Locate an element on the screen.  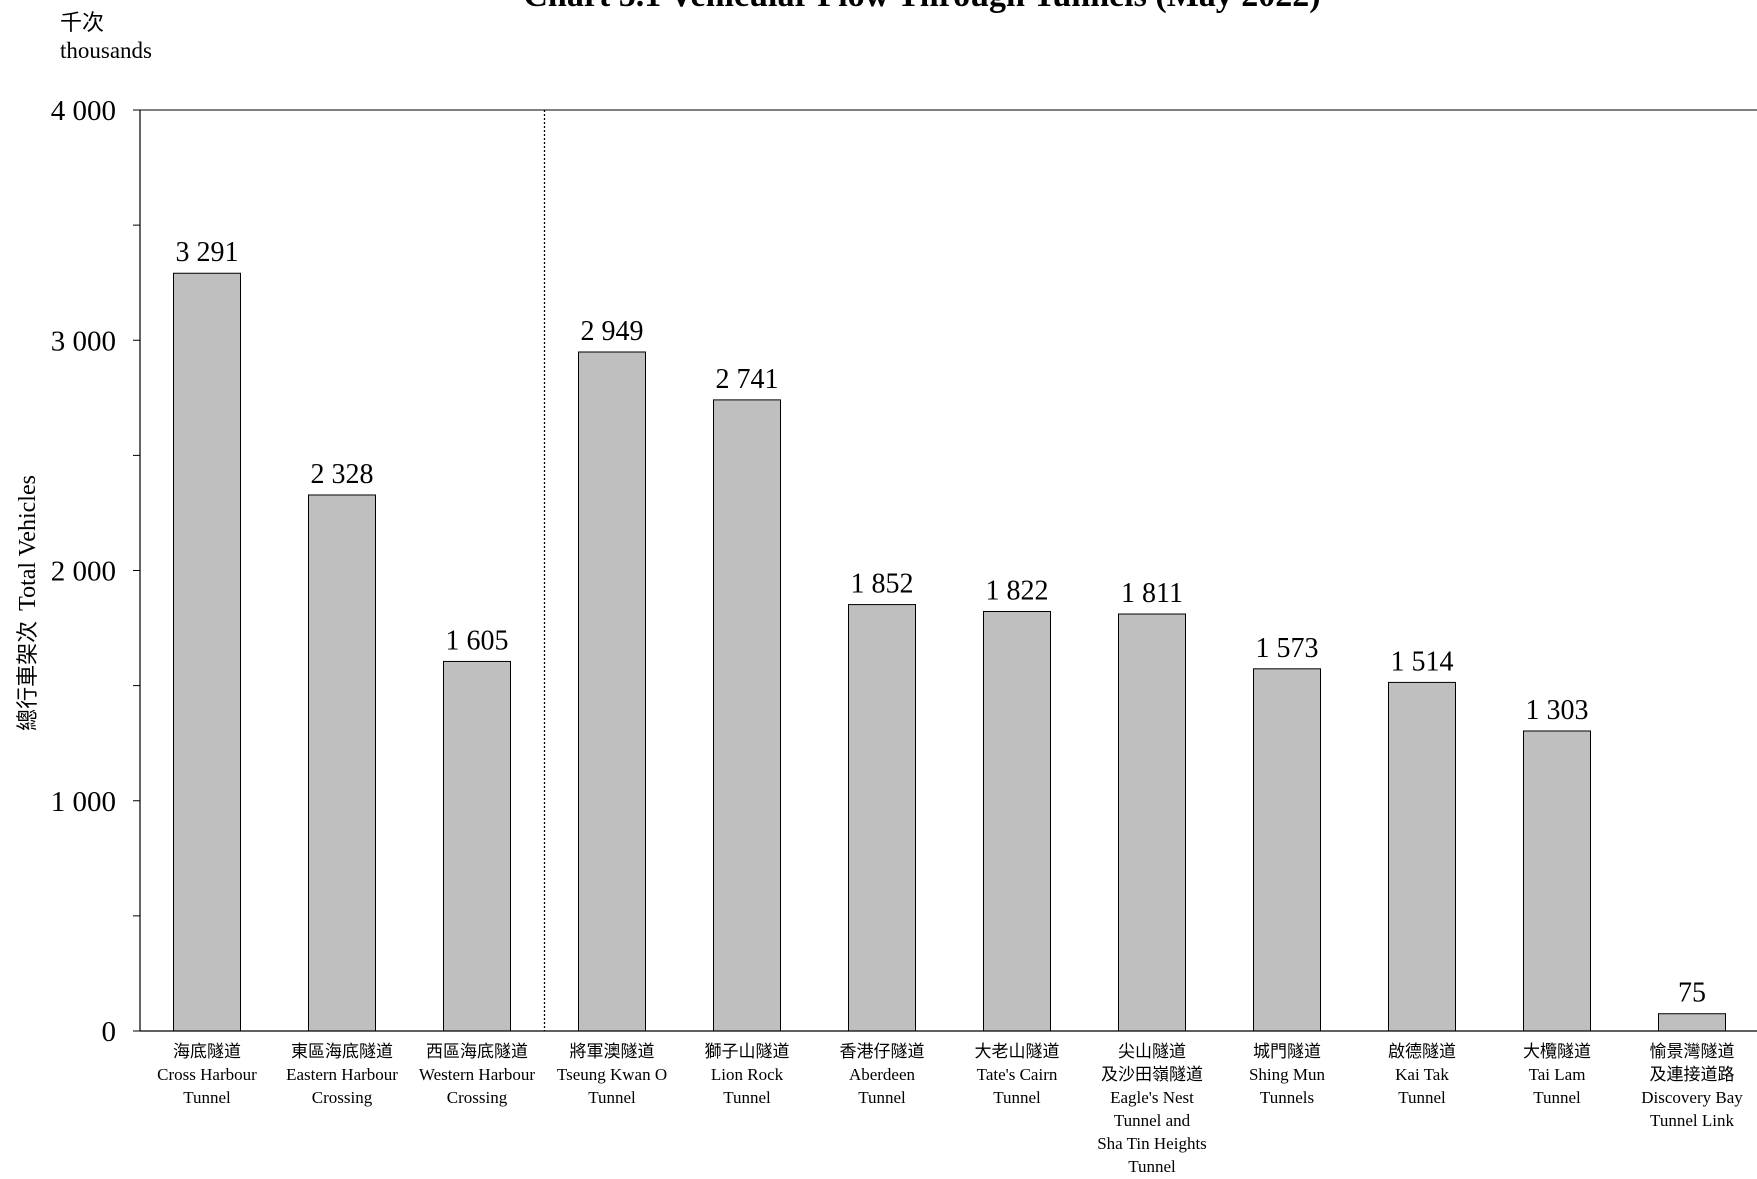
bar-value-label: 1 303 is located at coordinates (1557, 710).